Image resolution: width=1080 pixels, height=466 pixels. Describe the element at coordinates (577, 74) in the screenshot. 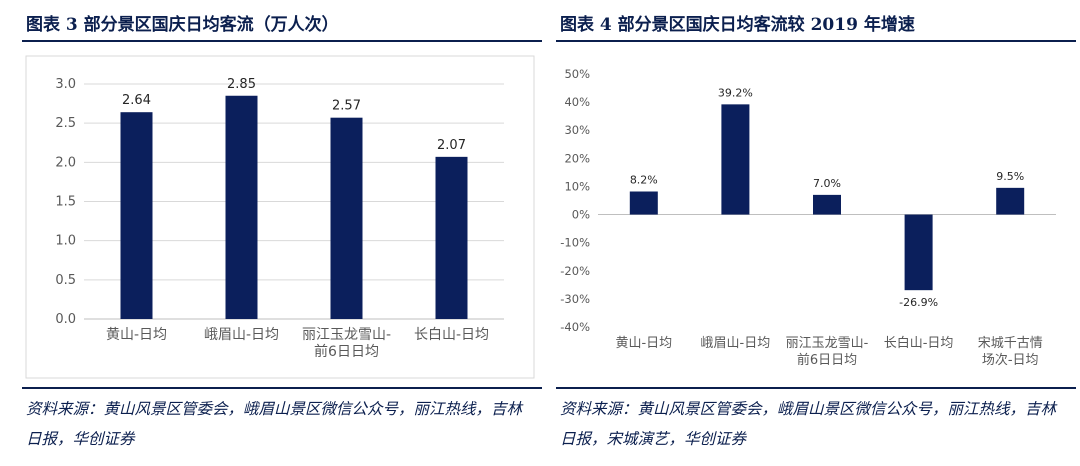

I see `y-tick-label: 50%` at that location.